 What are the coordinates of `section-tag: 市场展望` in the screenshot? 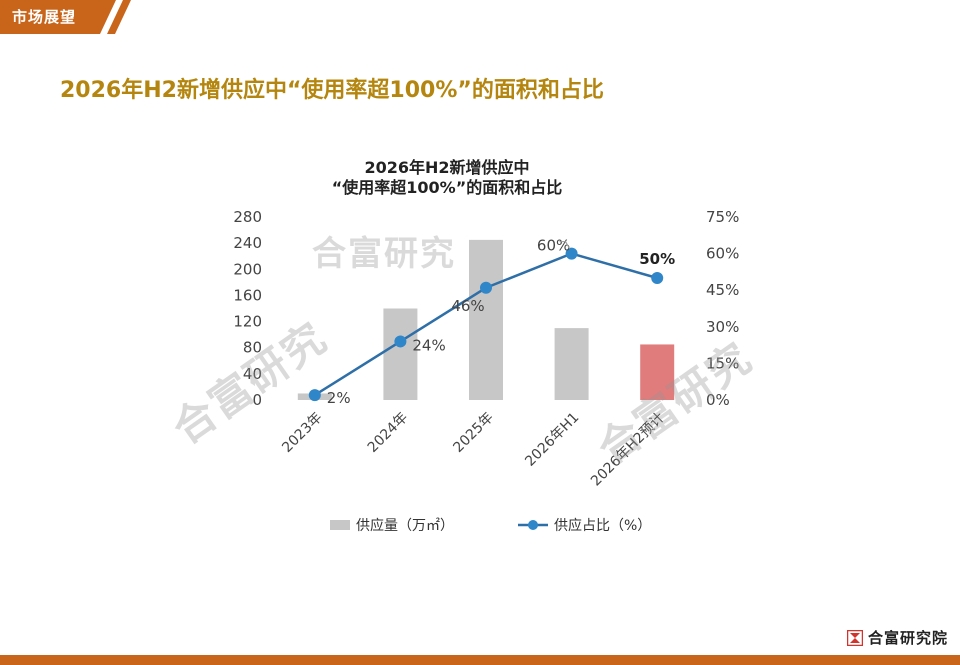 It's located at (70, 17).